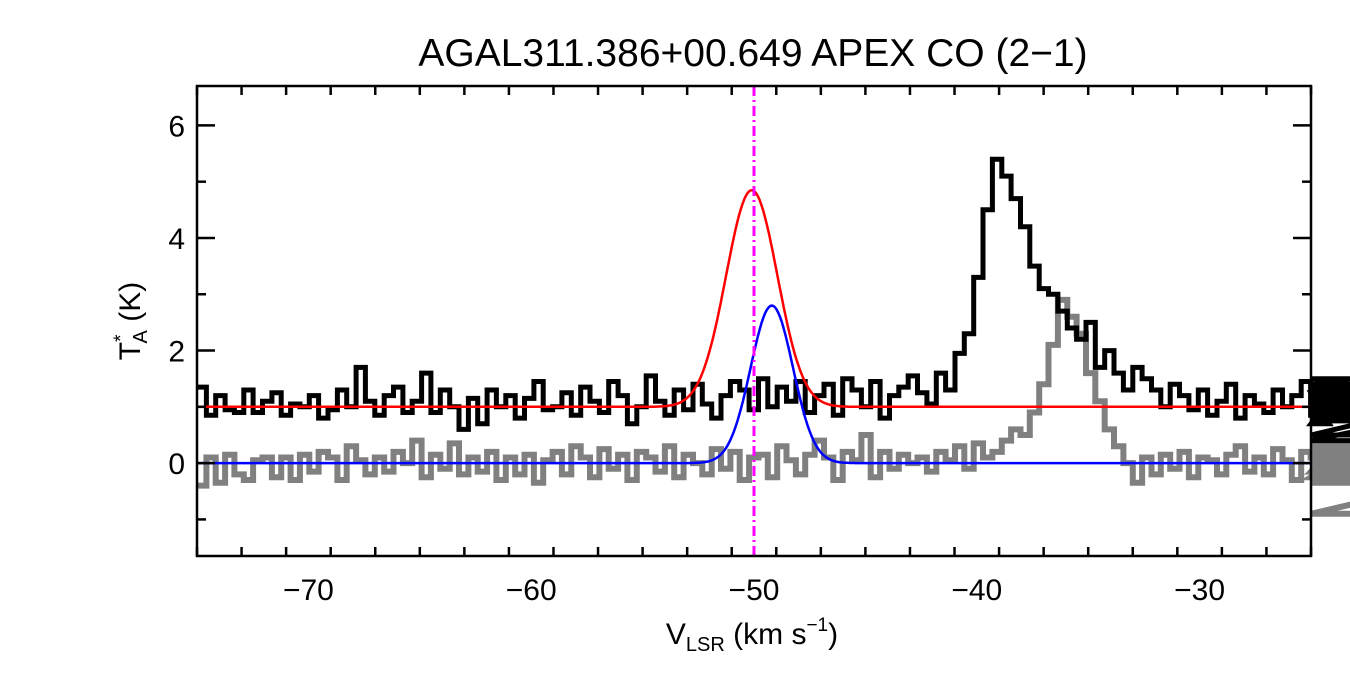  I want to click on x-tick-label: −50, so click(754, 590).